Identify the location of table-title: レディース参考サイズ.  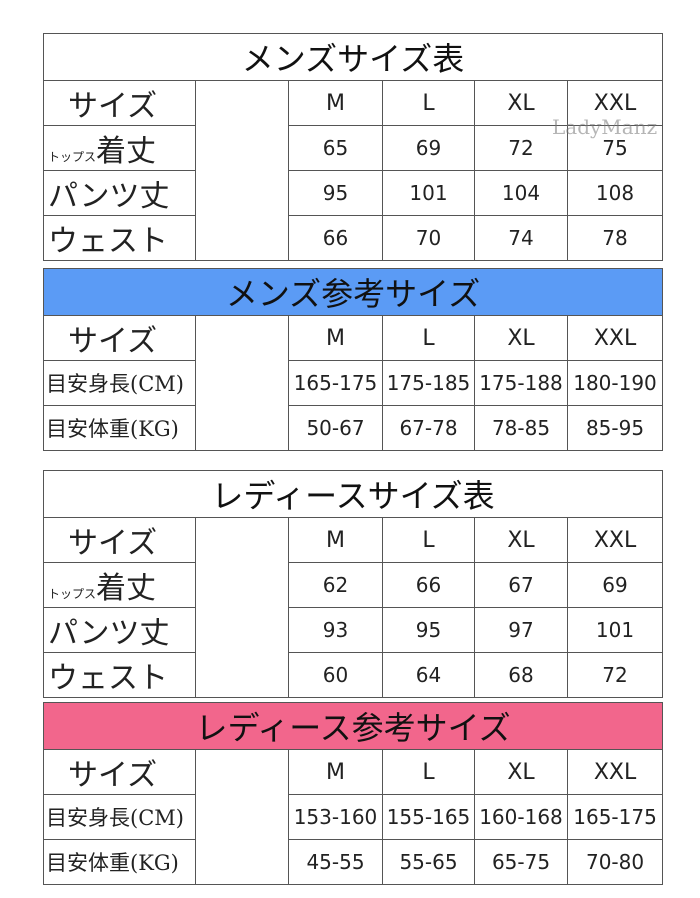
(353, 726).